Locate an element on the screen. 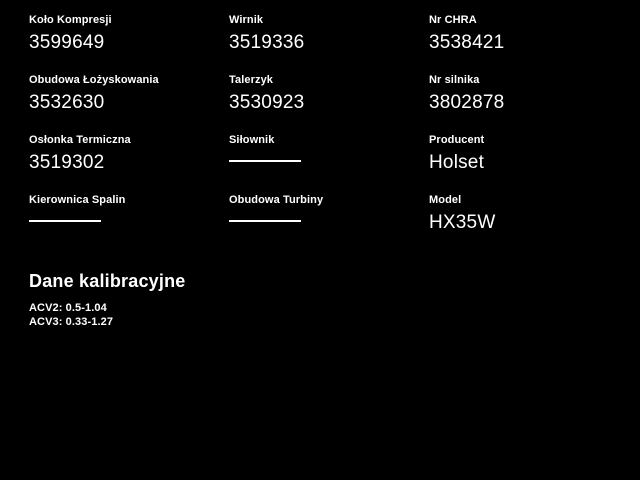  spec-label: Obudowa Łożyskowania is located at coordinates (94, 80).